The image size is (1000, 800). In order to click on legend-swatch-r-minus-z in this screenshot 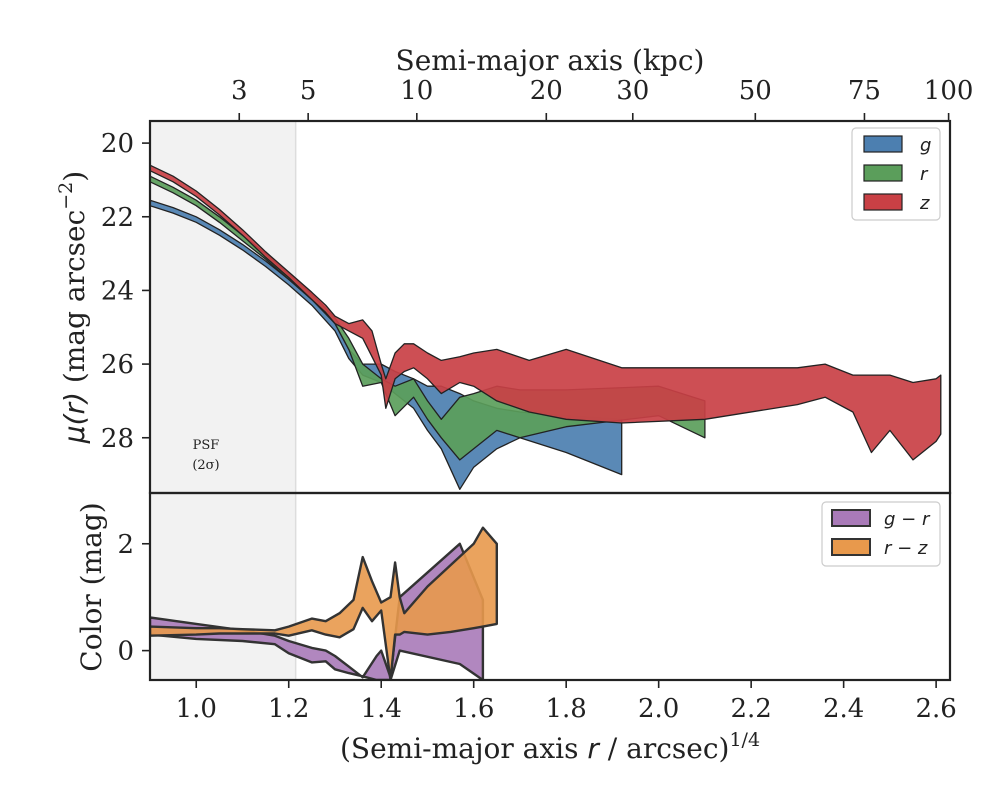, I will do `click(851, 547)`.